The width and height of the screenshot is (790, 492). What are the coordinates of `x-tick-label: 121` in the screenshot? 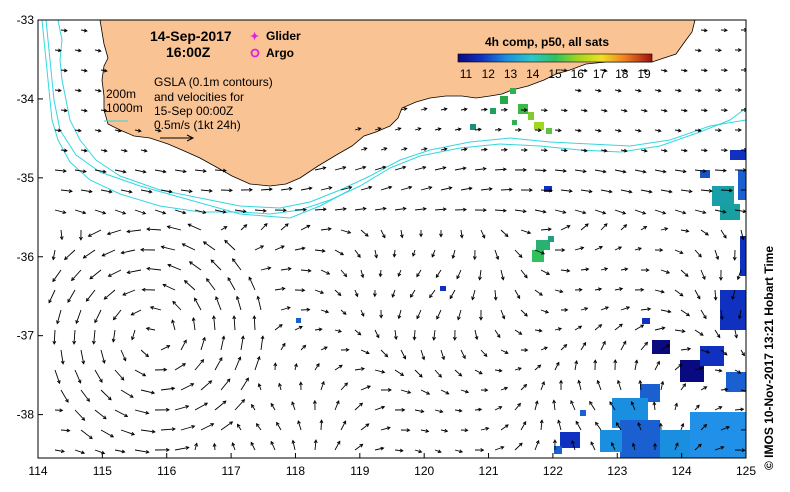 It's located at (489, 471).